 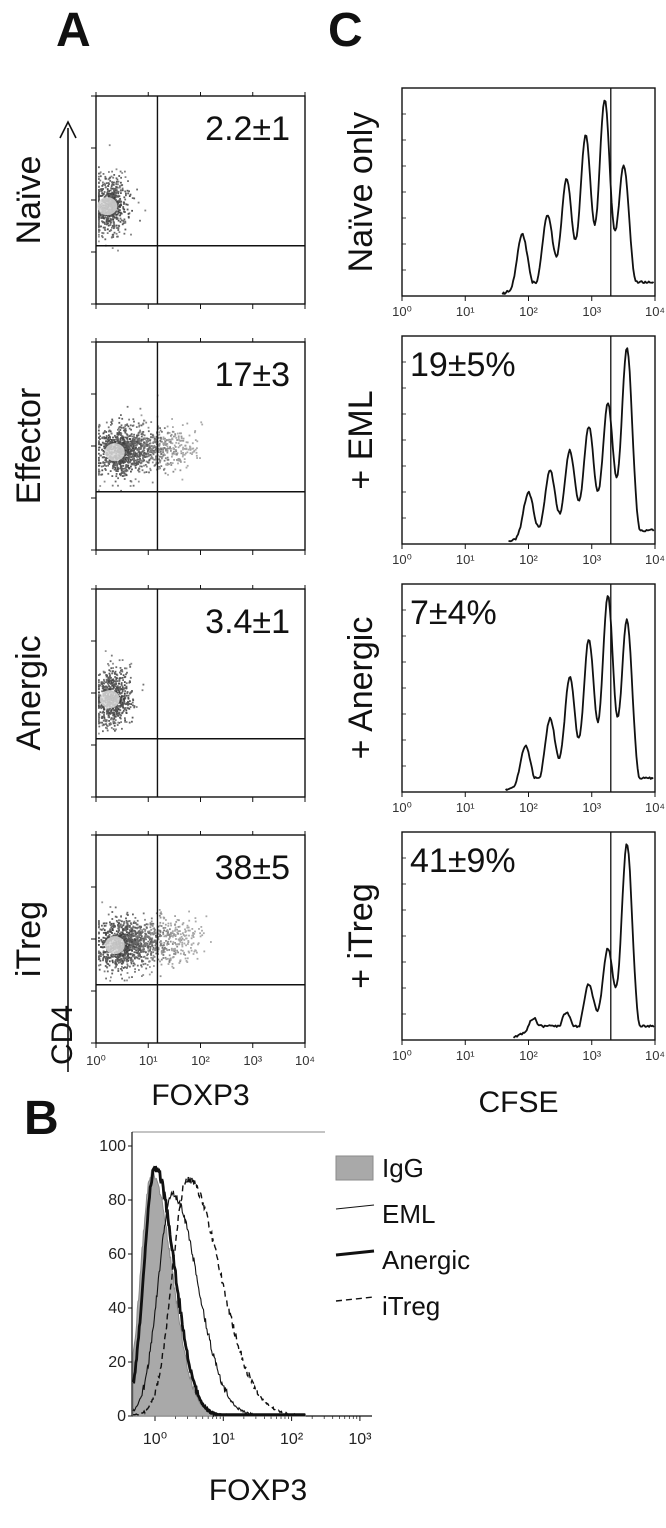 I want to click on cfse-histogram-0: 10⁰ 10¹ 10² 10³ 10⁴, so click(x=528, y=203).